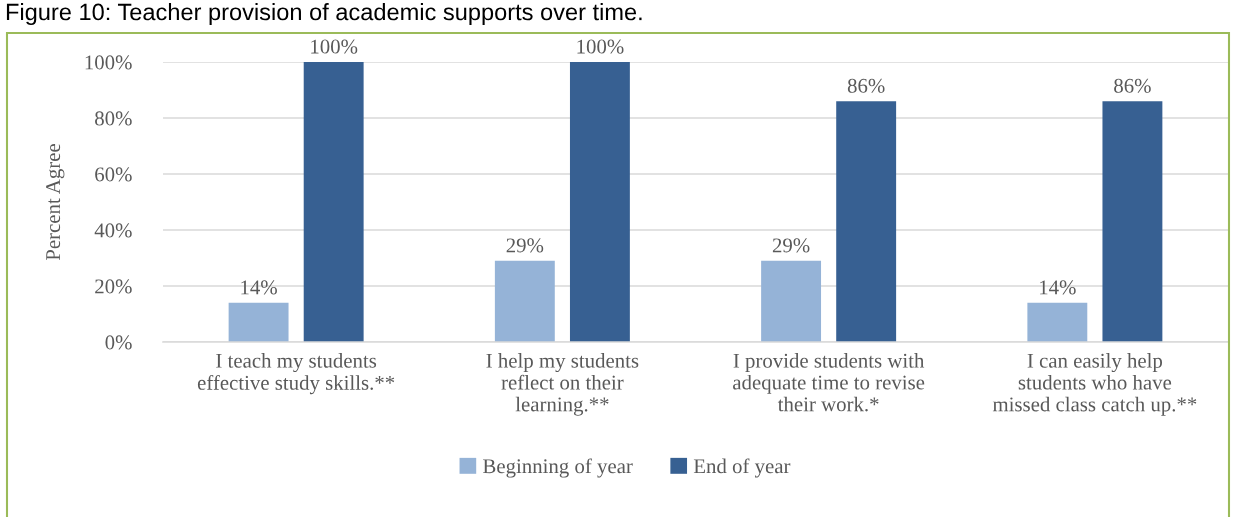 This screenshot has height=517, width=1250. Describe the element at coordinates (113, 118) in the screenshot. I see `y-tick-label: 80%` at that location.